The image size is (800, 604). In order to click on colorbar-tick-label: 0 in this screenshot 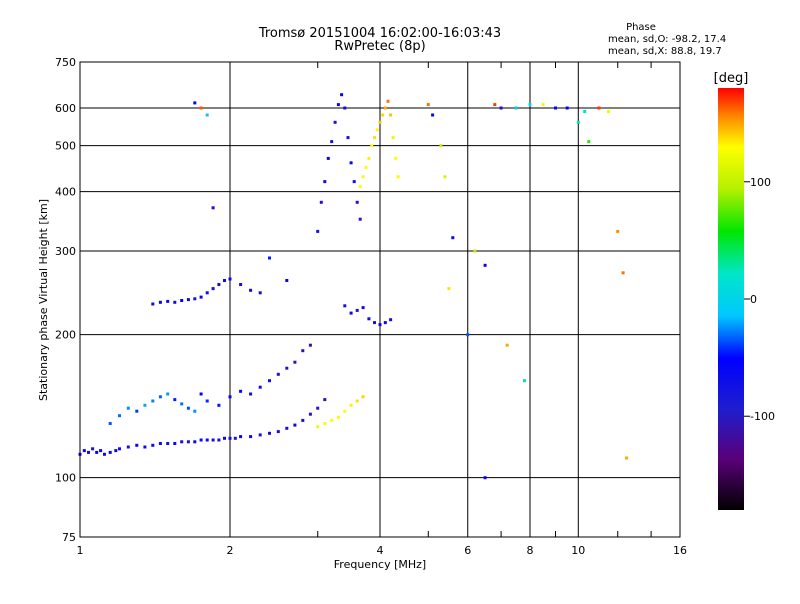, I will do `click(753, 299)`.